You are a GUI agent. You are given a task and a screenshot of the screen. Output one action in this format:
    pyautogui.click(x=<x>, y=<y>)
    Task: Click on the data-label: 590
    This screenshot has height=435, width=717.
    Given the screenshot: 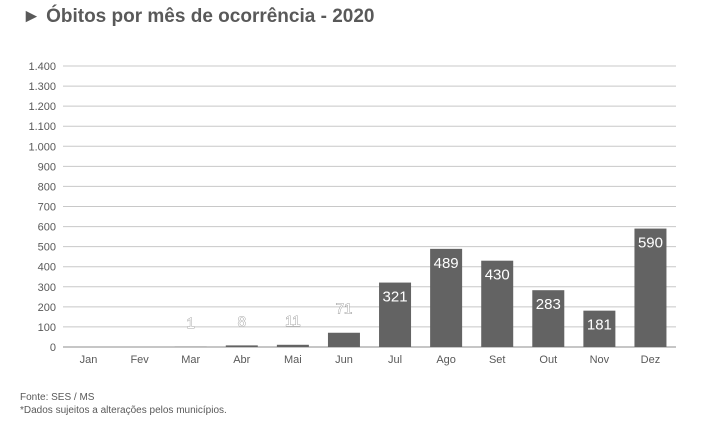 What is the action you would take?
    pyautogui.click(x=650, y=243)
    